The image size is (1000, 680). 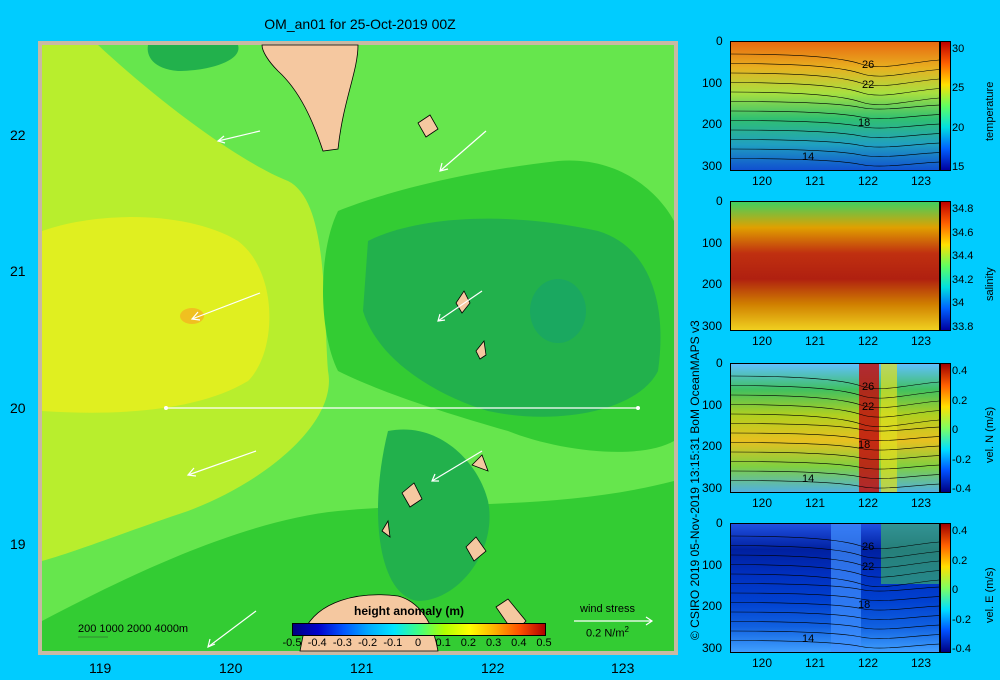 I want to click on colorbar-tick-label: 30, so click(x=958, y=49).